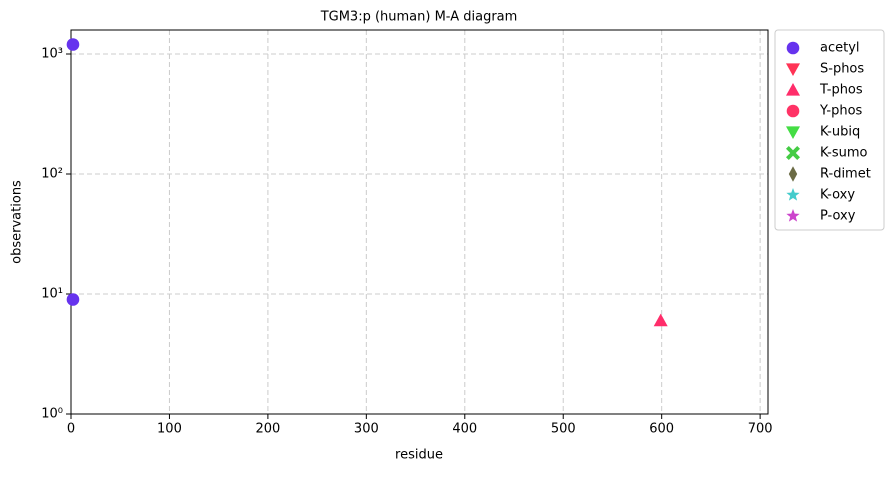 This screenshot has height=478, width=889. Describe the element at coordinates (419, 455) in the screenshot. I see `x-axis-label: residue` at that location.